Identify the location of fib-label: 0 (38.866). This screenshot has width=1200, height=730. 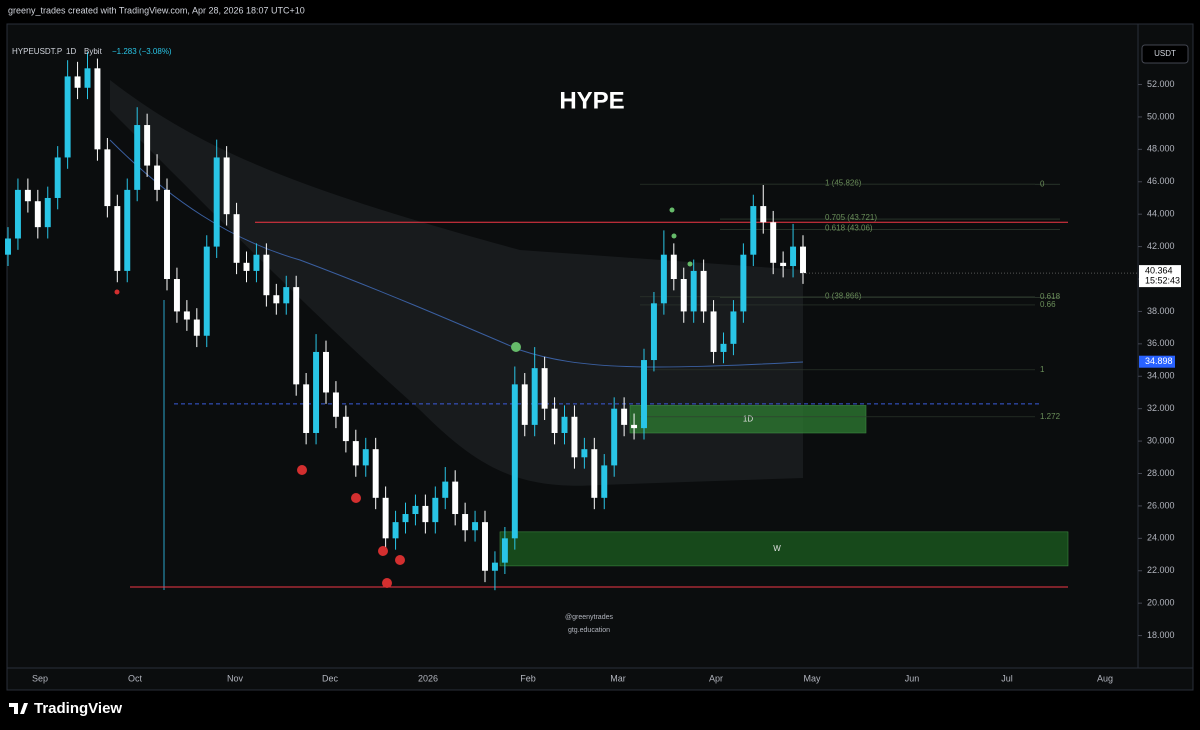
(843, 295).